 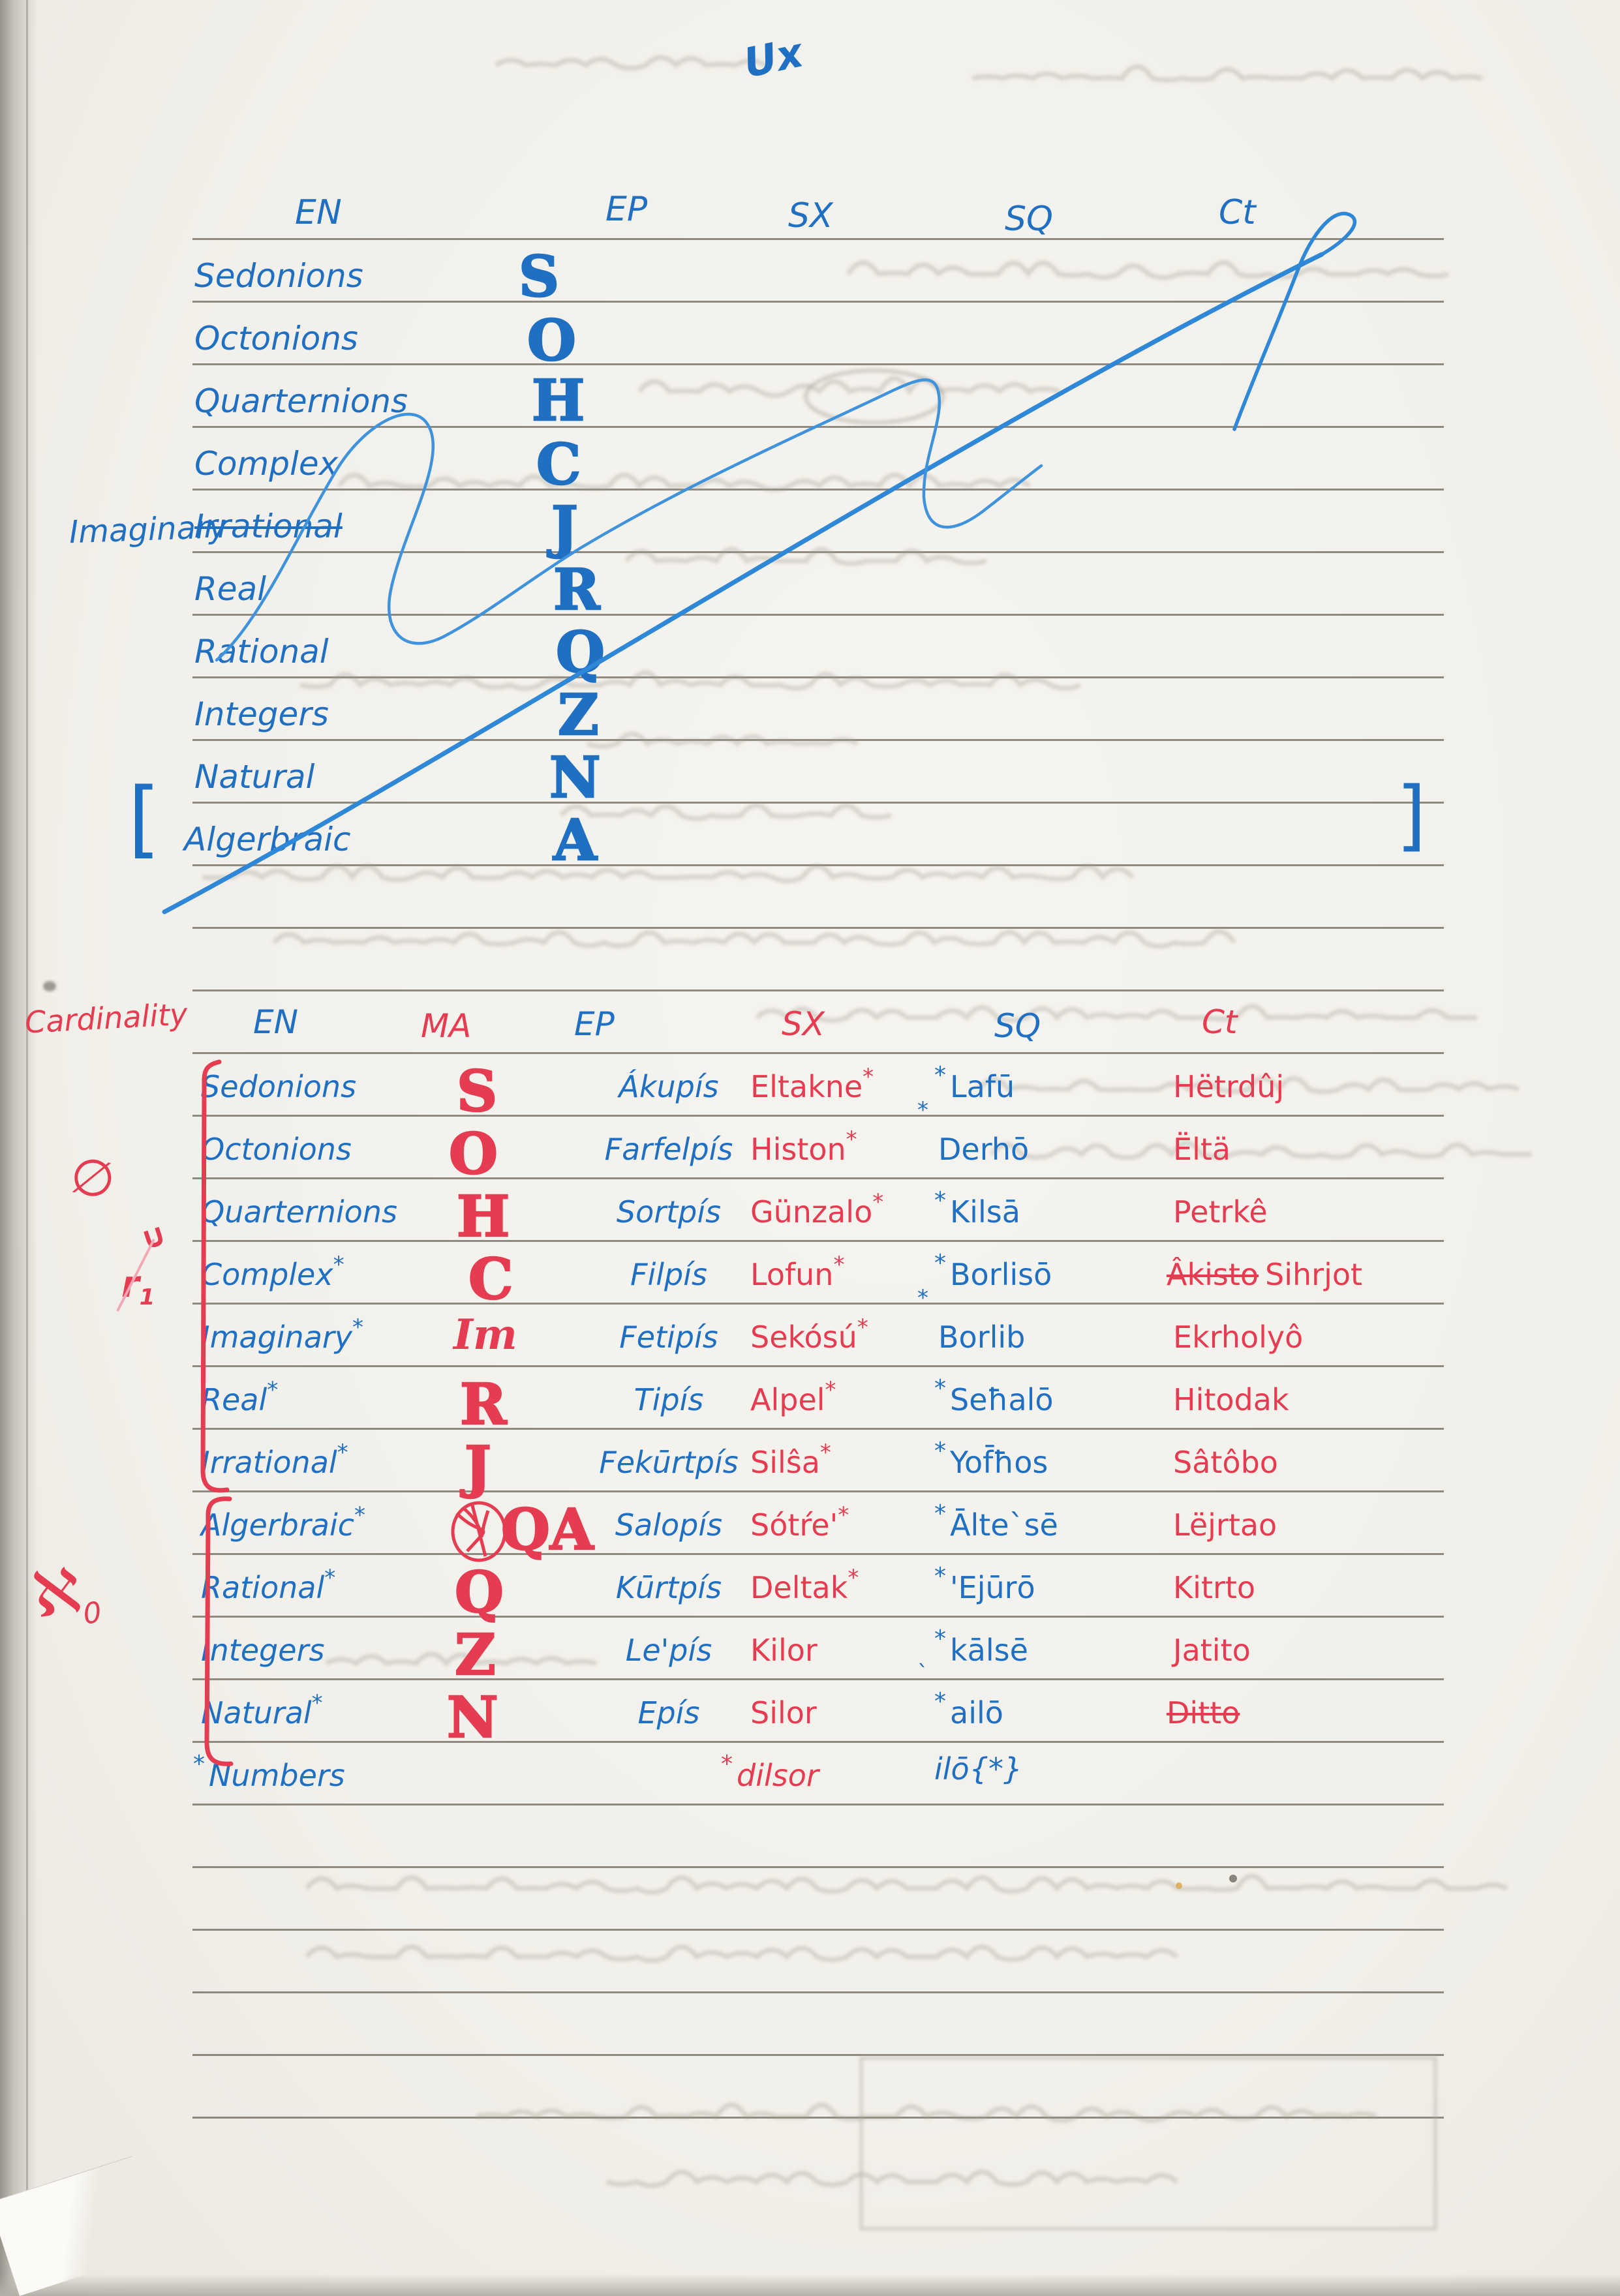 I want to click on row-symbol: S, so click(x=539, y=277).